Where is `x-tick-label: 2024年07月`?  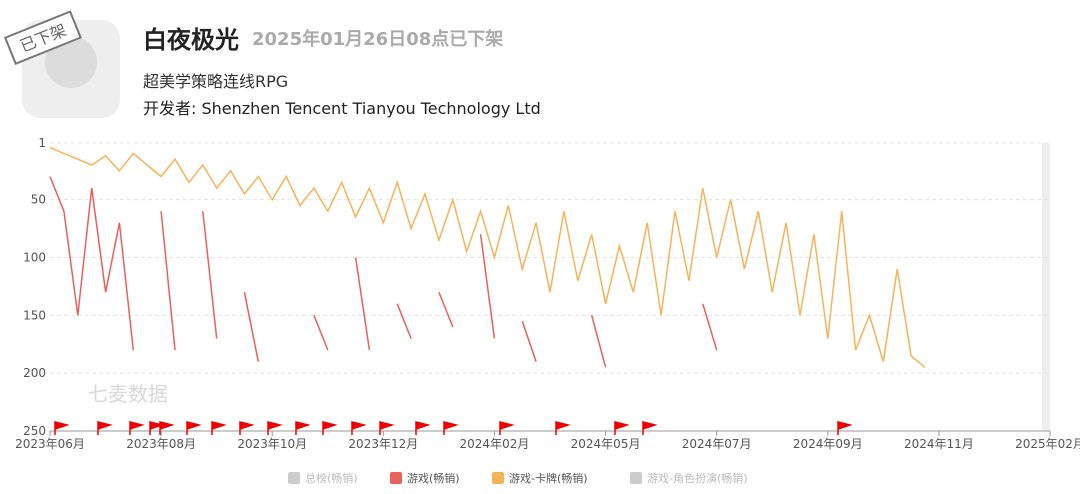
x-tick-label: 2024年07月 is located at coordinates (717, 444).